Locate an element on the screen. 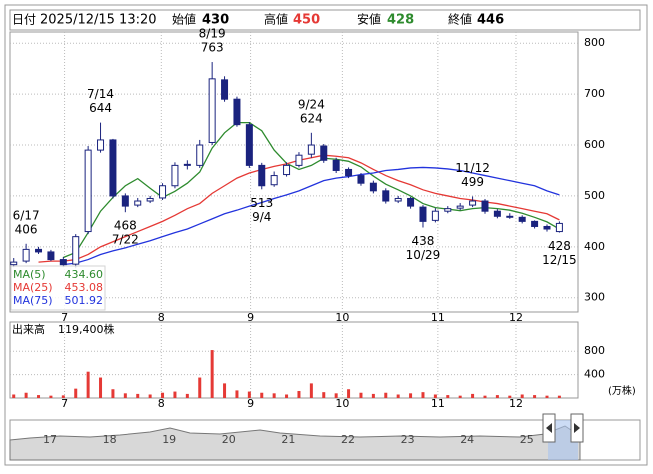  legend-value: 501.92 is located at coordinates (84, 300).